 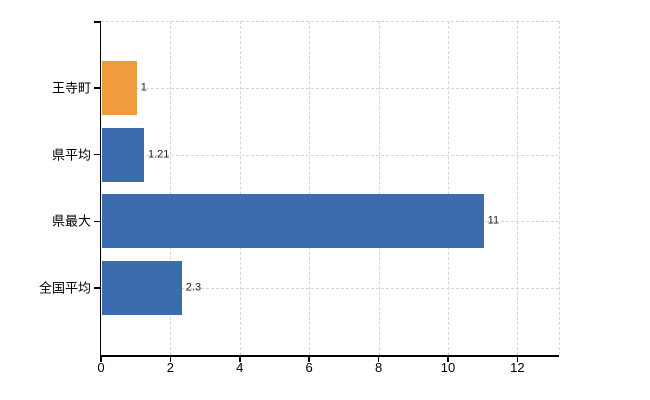 What do you see at coordinates (170, 367) in the screenshot?
I see `x-axis-tick-label: 2` at bounding box center [170, 367].